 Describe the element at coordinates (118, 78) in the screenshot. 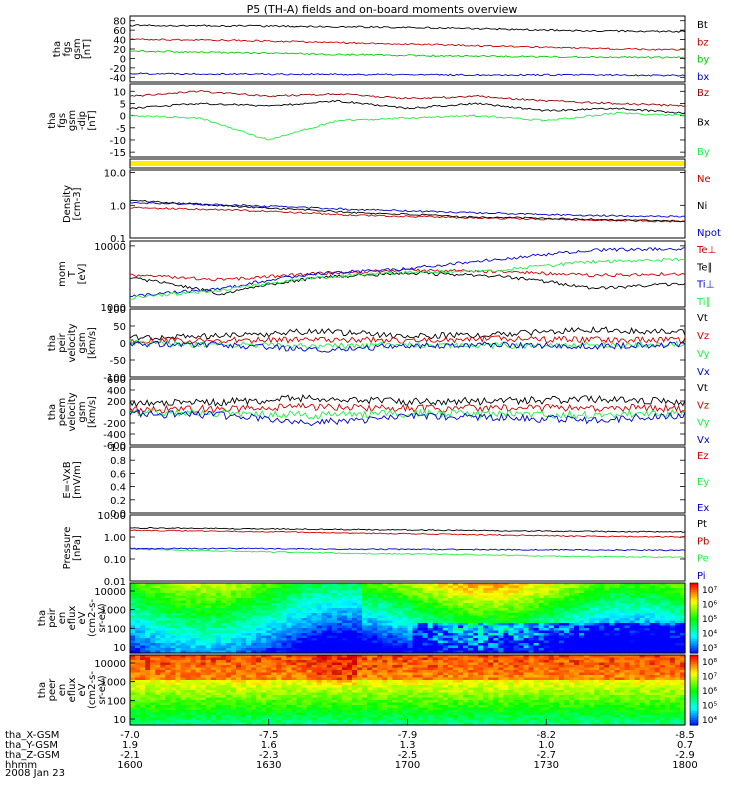

I see `y-tick-label: -40` at that location.